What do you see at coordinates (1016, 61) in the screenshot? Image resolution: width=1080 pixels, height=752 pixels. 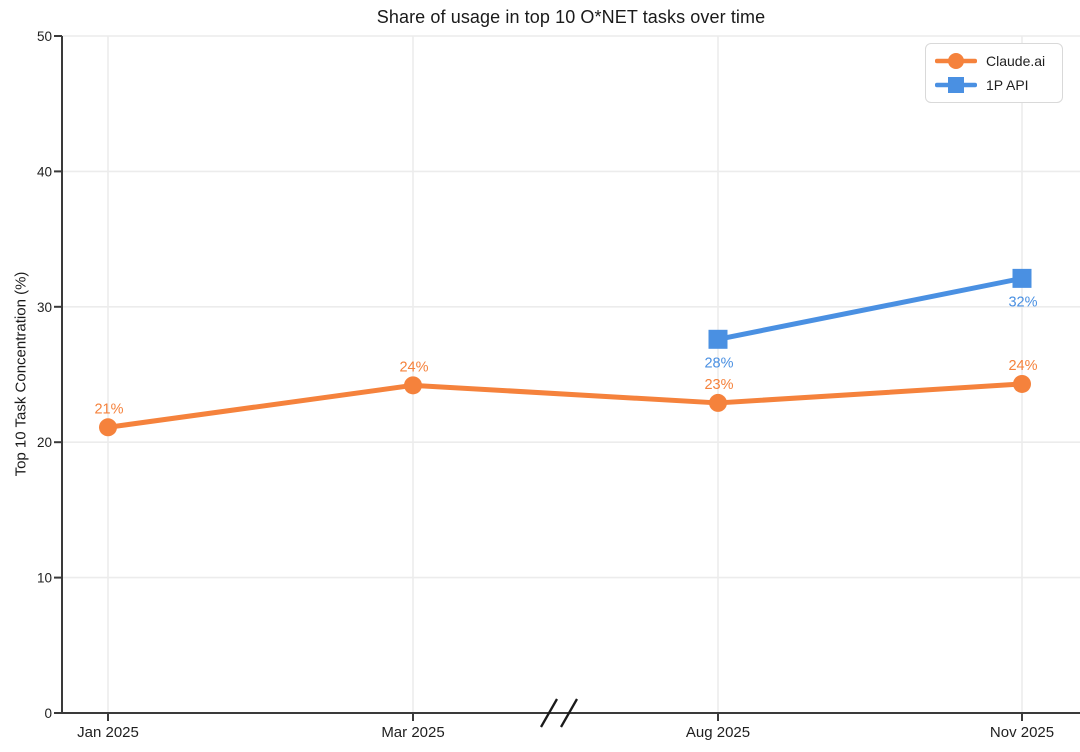 I see `legend-label: Claude.ai` at bounding box center [1016, 61].